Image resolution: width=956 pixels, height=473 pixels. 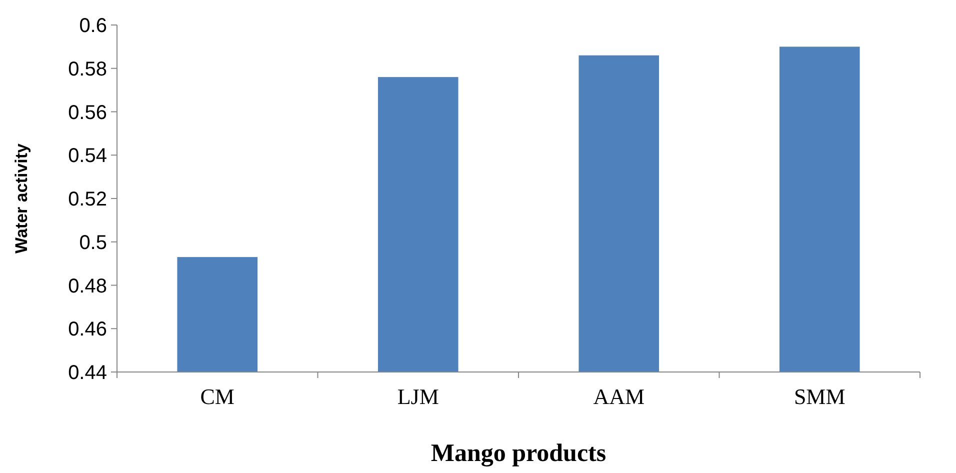 I want to click on y-tick-label: 0.58, so click(x=87, y=69).